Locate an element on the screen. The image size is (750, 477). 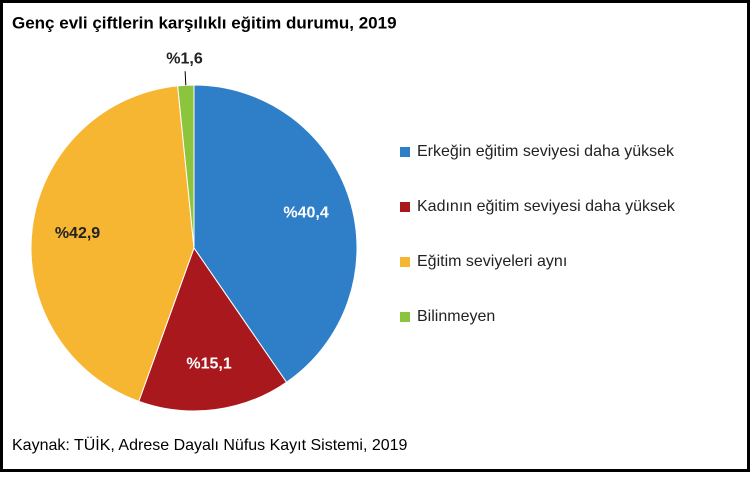
legend-label: Kadının eğitim seviyesi daha yüksek is located at coordinates (546, 206).